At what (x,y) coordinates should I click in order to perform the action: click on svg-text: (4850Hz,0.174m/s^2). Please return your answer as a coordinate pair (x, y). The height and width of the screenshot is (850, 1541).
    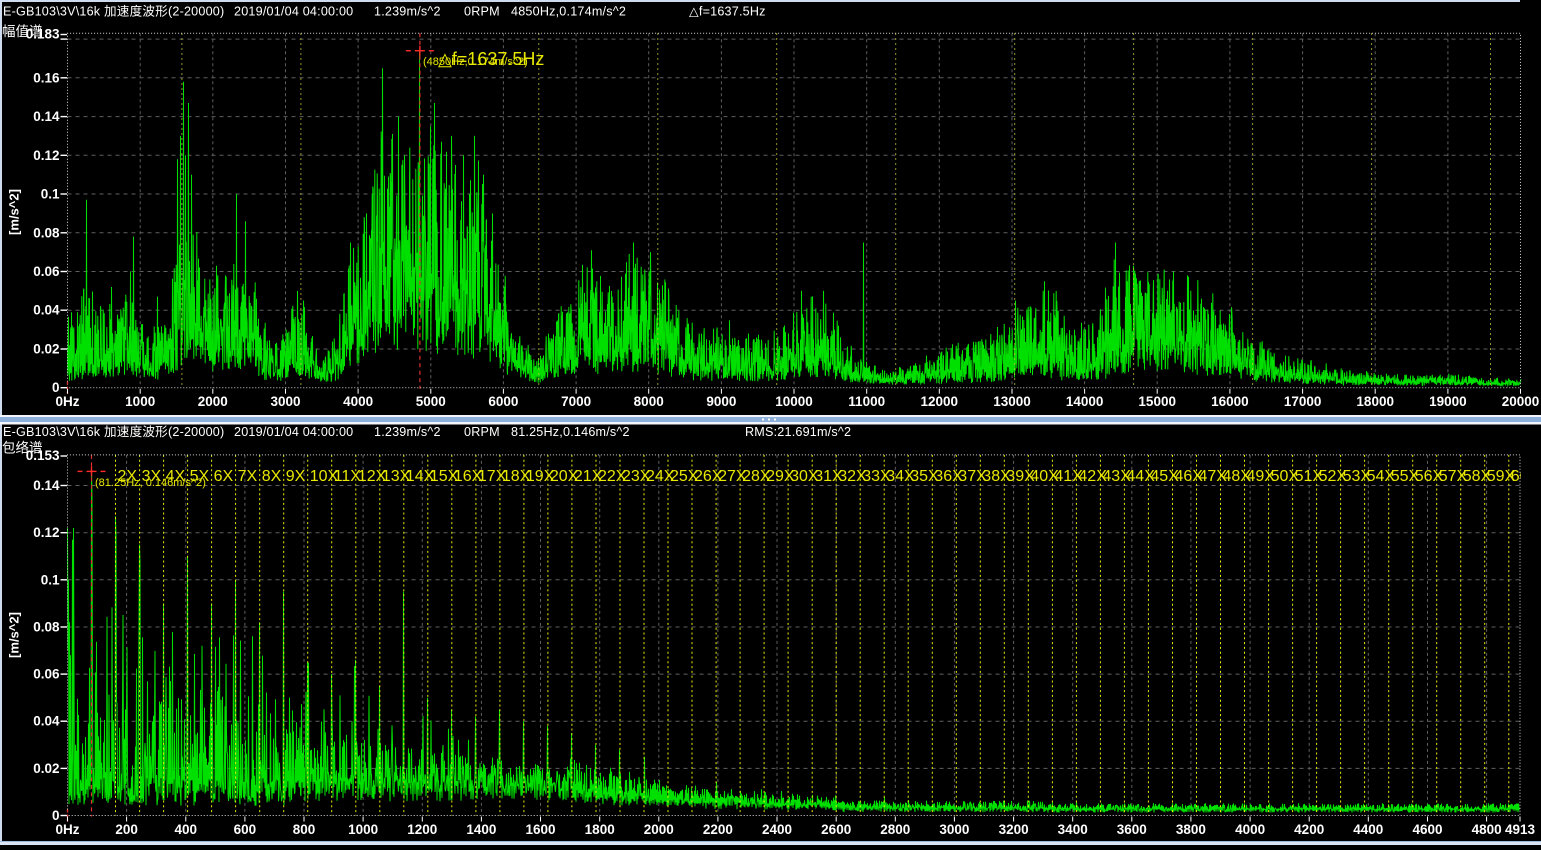
    Looking at the image, I should click on (475, 62).